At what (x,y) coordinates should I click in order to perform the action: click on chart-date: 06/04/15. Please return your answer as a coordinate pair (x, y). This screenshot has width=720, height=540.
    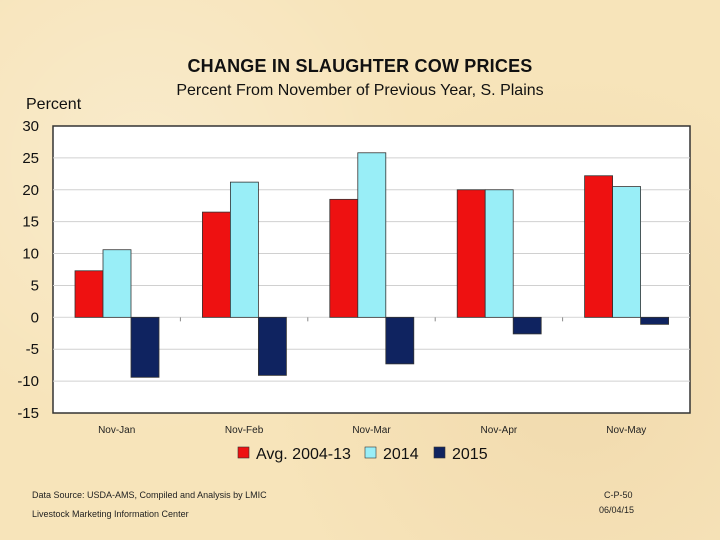
    Looking at the image, I should click on (617, 510).